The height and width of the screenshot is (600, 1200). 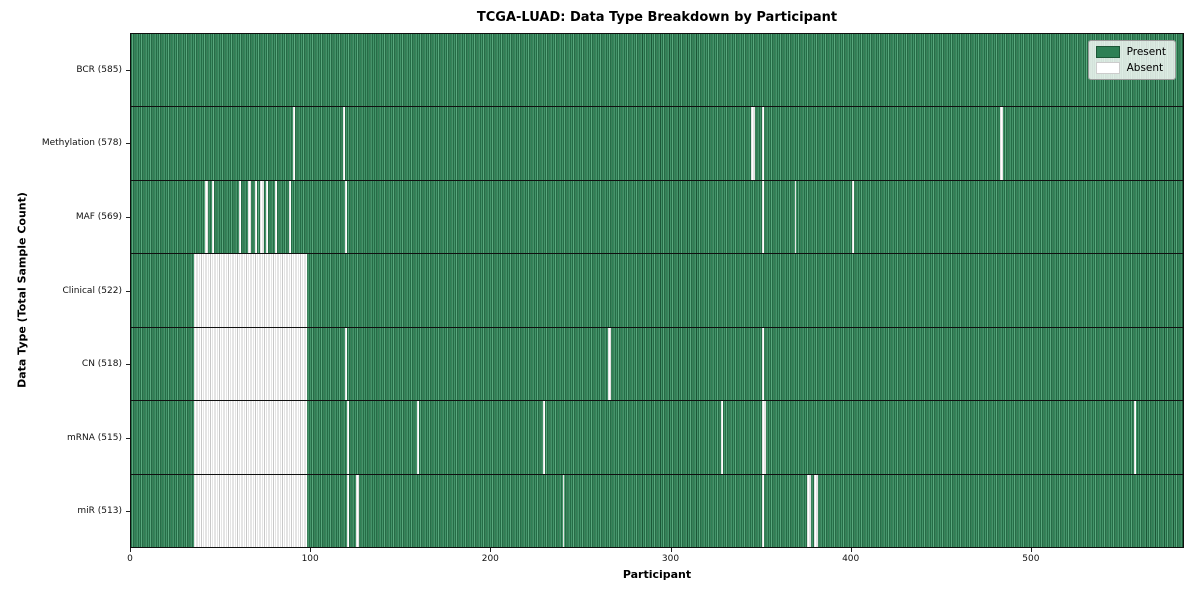 I want to click on y-tick-label: MAF (569), so click(x=98, y=216).